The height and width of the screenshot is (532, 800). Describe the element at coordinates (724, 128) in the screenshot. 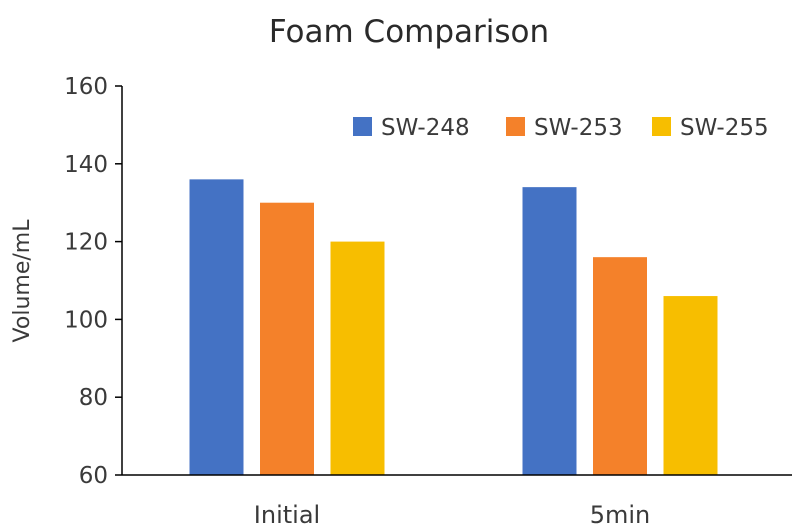

I see `legend-label-sw-255: SW-255` at that location.